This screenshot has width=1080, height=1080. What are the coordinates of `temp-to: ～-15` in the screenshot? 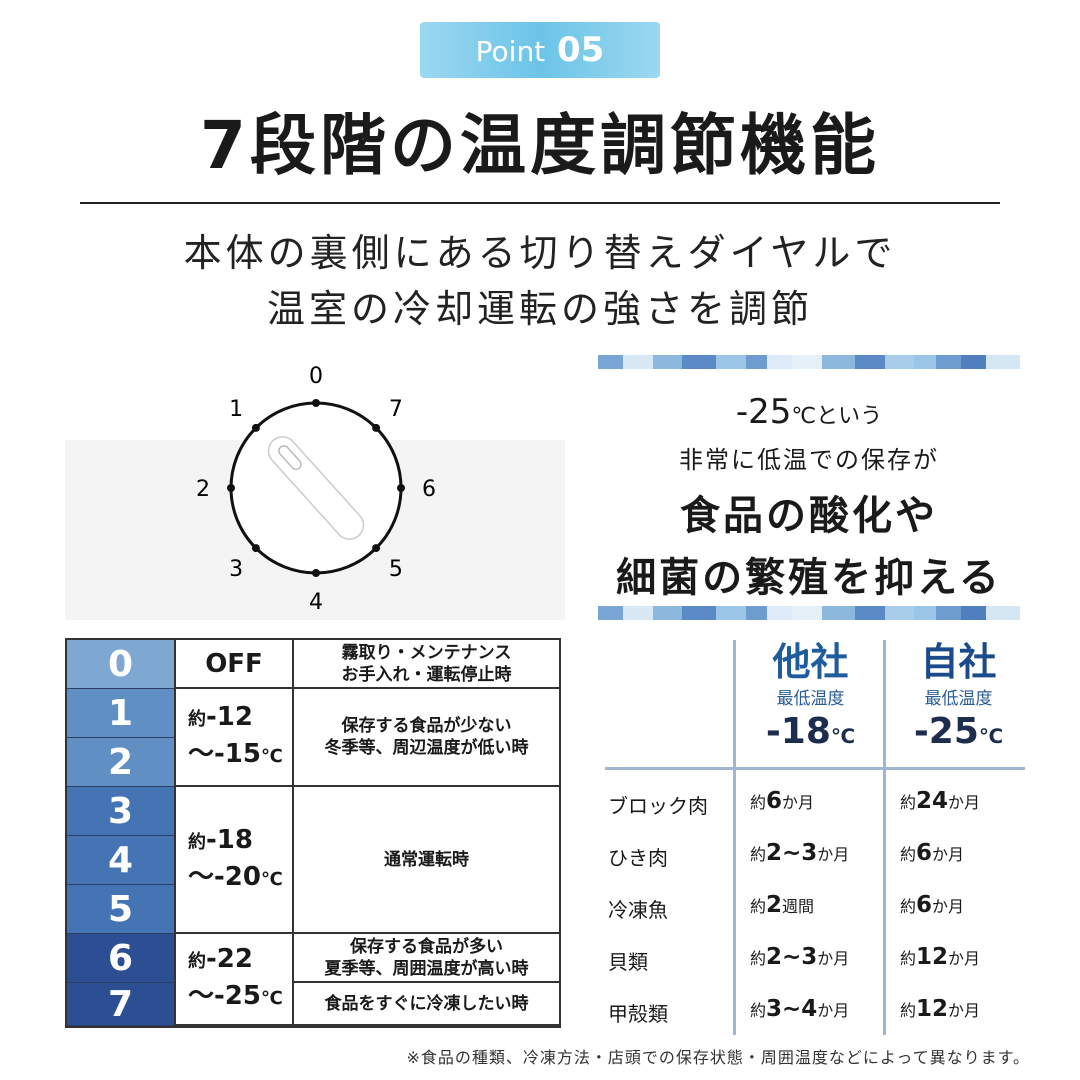 It's located at (224, 754).